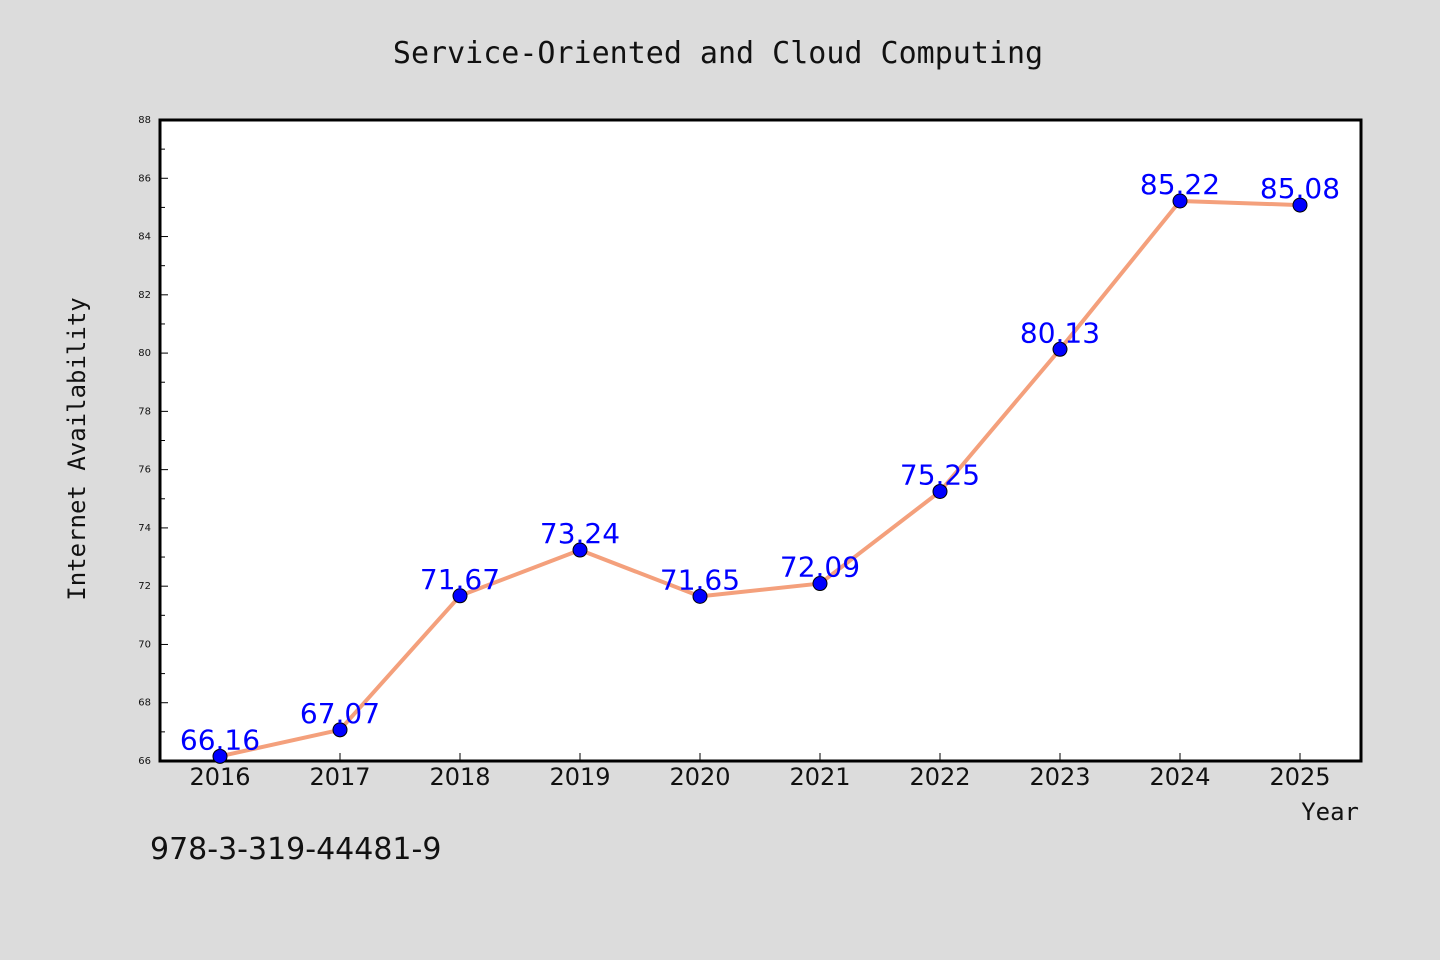 This screenshot has height=960, width=1440. What do you see at coordinates (144, 178) in the screenshot?
I see `y-tick-label: 86` at bounding box center [144, 178].